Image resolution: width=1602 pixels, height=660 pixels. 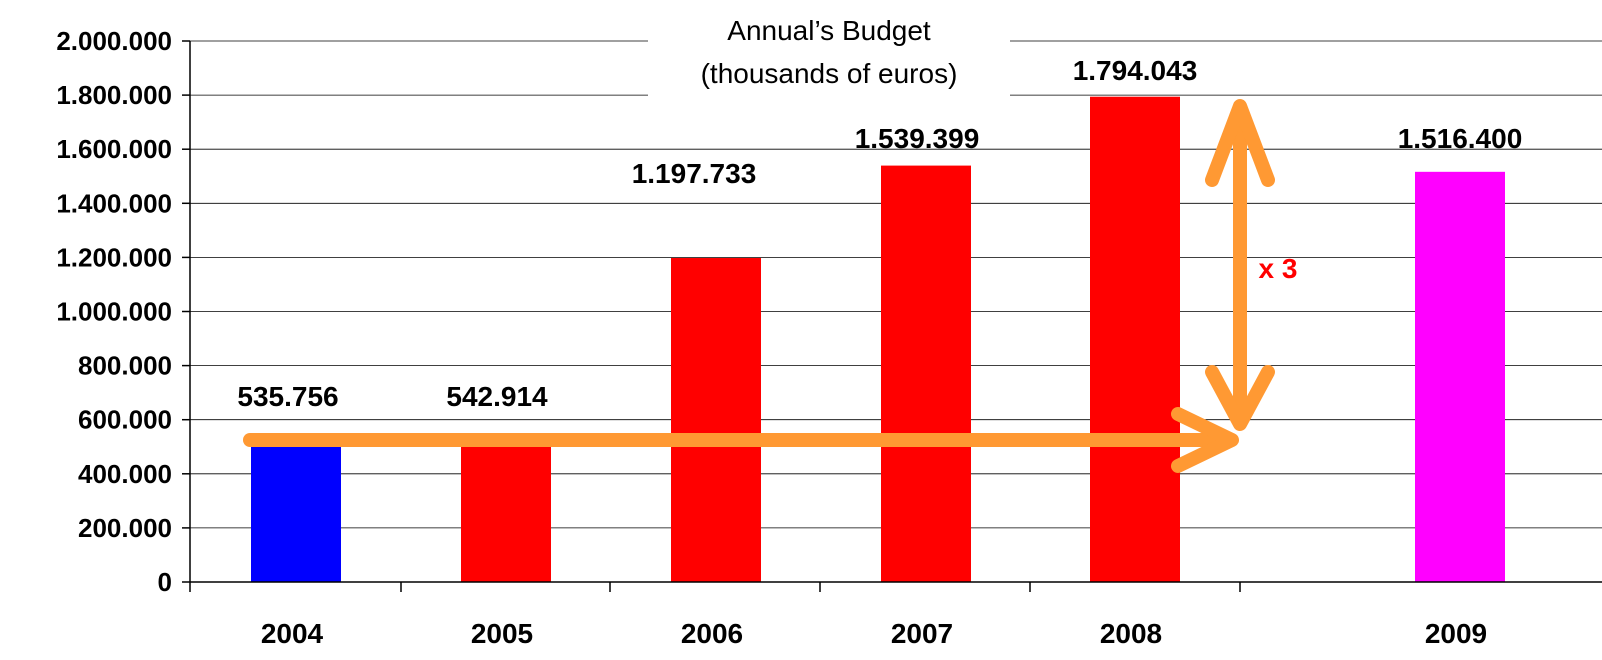 What do you see at coordinates (125, 528) in the screenshot?
I see `y-tick-label: 200.000` at bounding box center [125, 528].